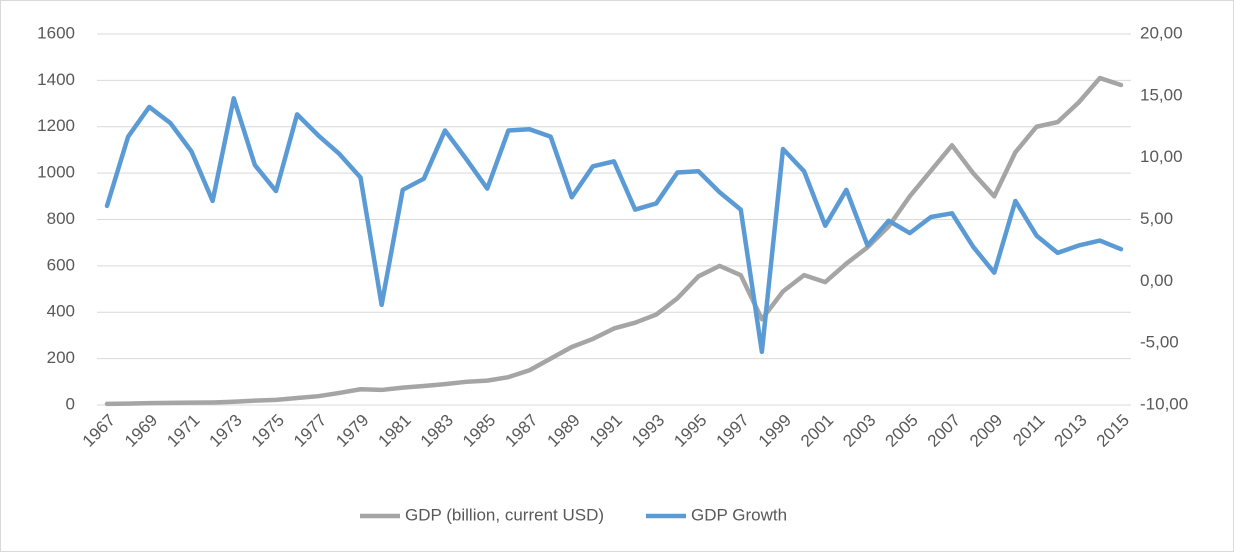  What do you see at coordinates (61, 264) in the screenshot?
I see `y-tick-label: 600` at bounding box center [61, 264].